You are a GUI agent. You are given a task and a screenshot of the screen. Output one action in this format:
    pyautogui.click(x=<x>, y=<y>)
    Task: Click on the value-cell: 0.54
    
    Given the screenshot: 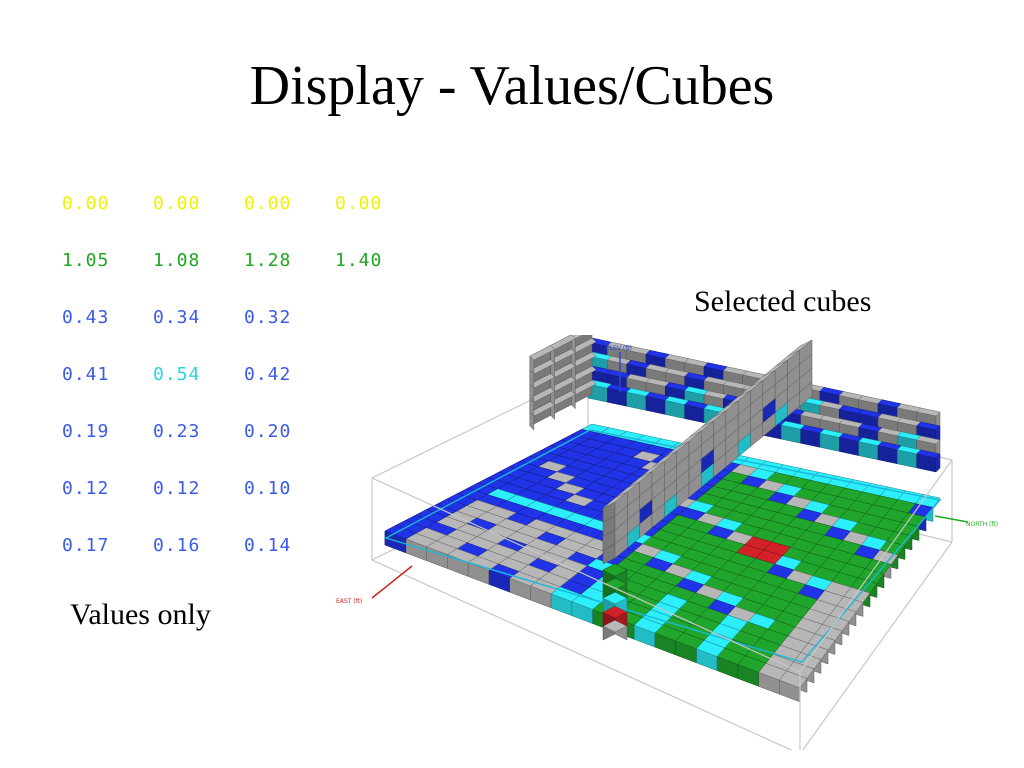 What is the action you would take?
    pyautogui.click(x=177, y=374)
    